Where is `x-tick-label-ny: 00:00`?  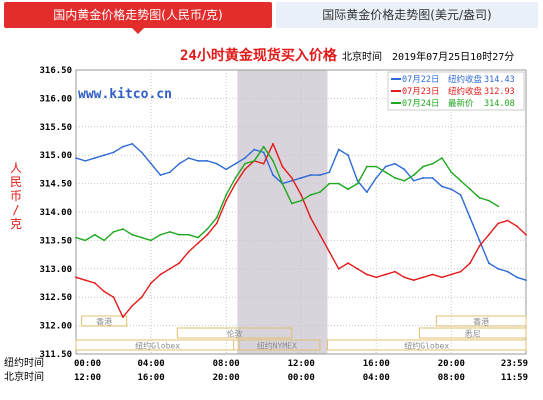 x-tick-label-ny: 00:00 is located at coordinates (87, 364).